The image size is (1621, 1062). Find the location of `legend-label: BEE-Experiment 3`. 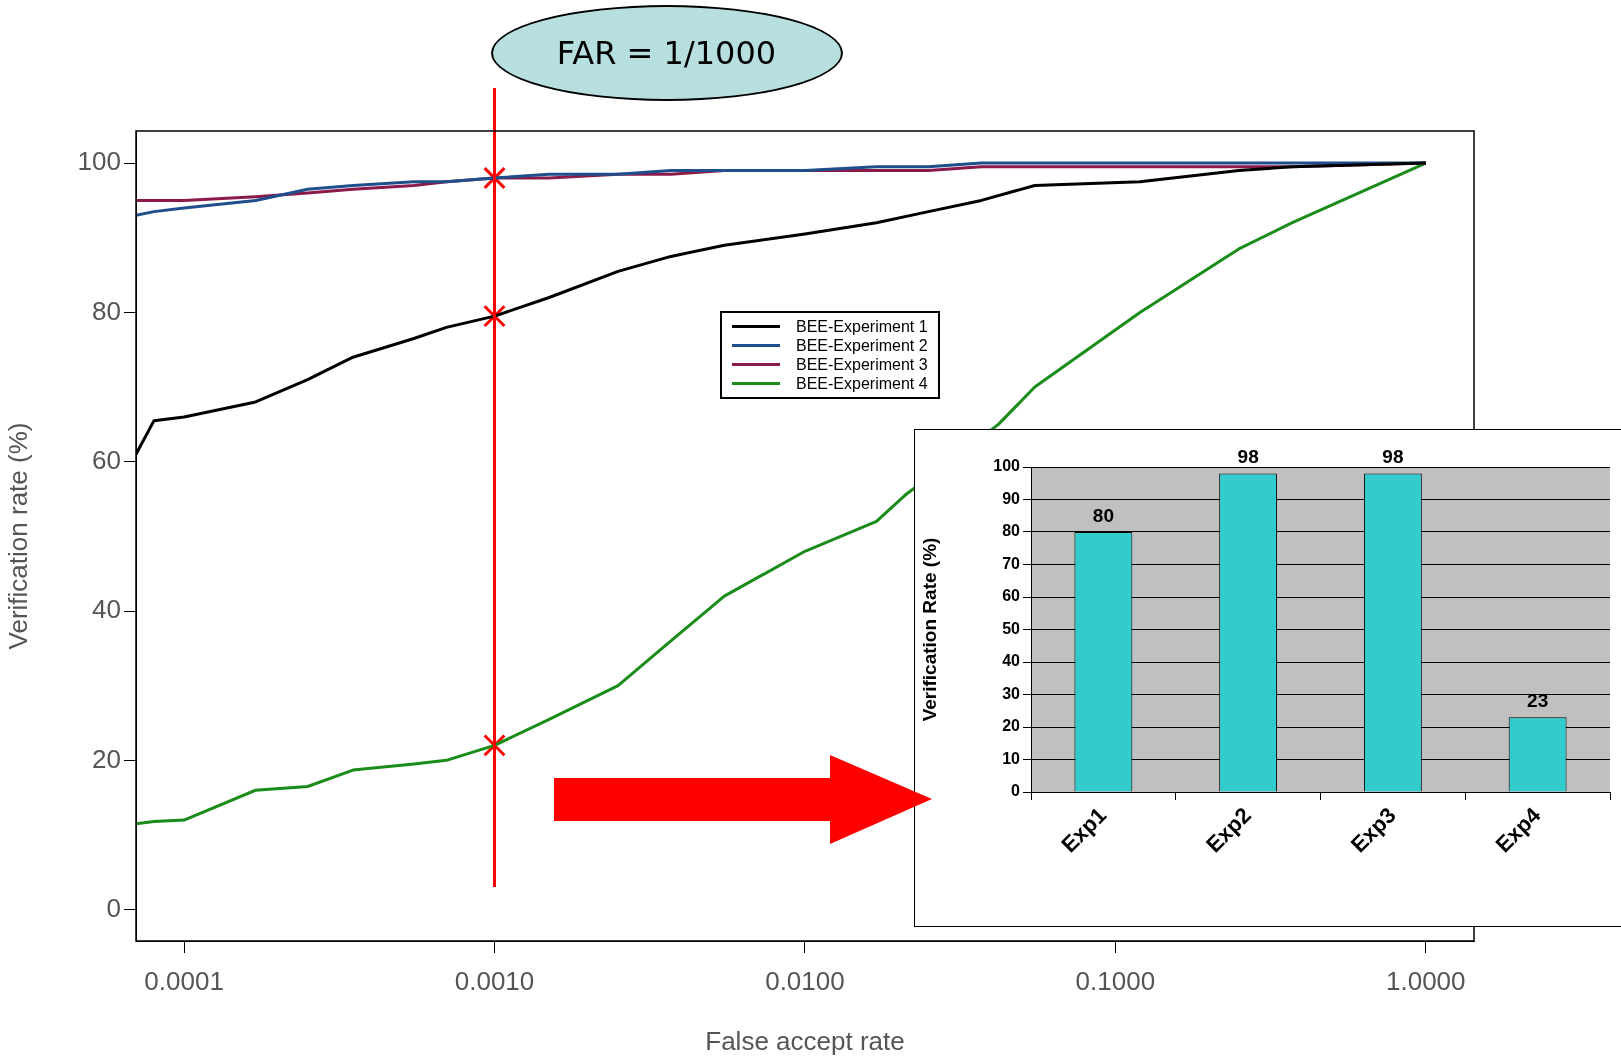

legend-label: BEE-Experiment 3 is located at coordinates (862, 364).